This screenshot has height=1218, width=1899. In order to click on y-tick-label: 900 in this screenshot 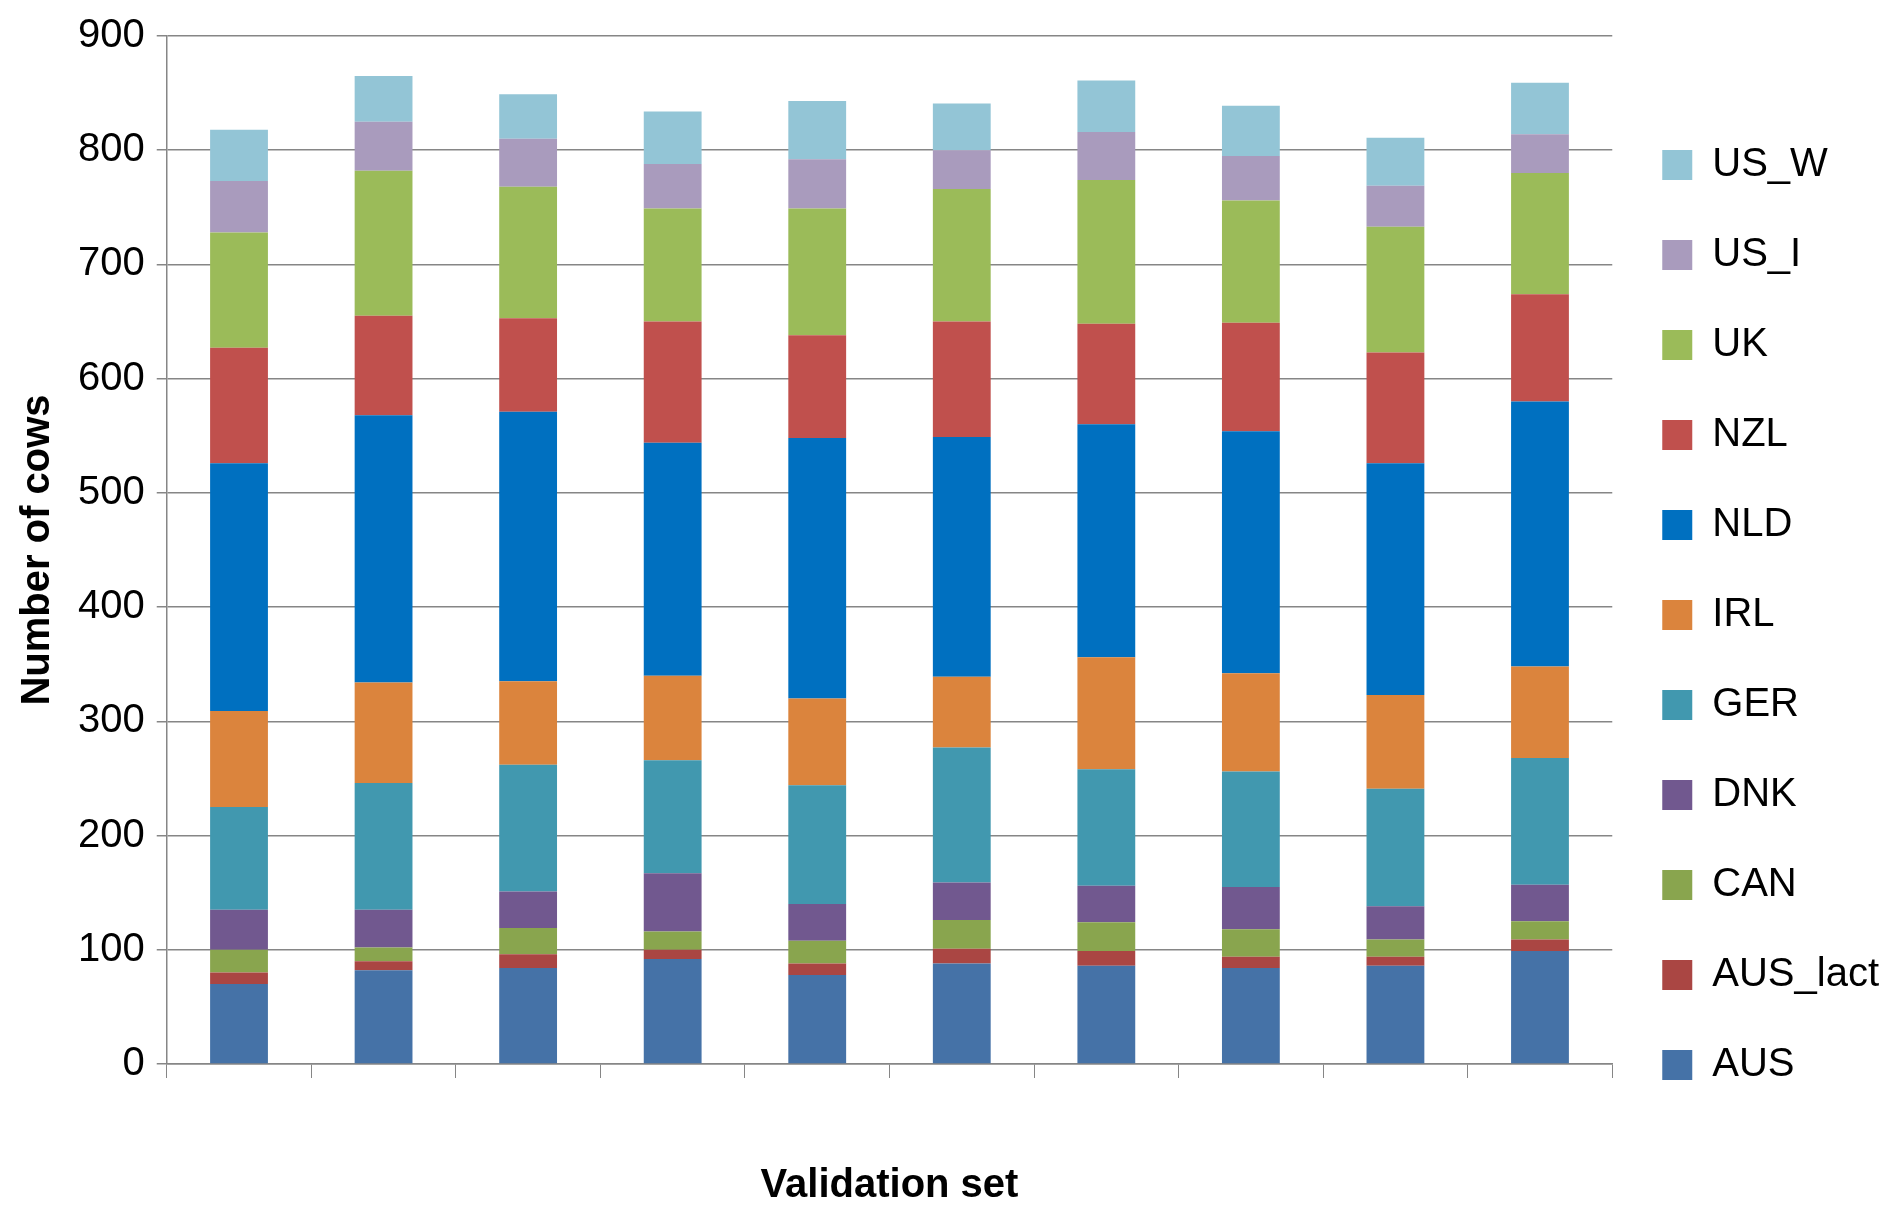, I will do `click(111, 33)`.